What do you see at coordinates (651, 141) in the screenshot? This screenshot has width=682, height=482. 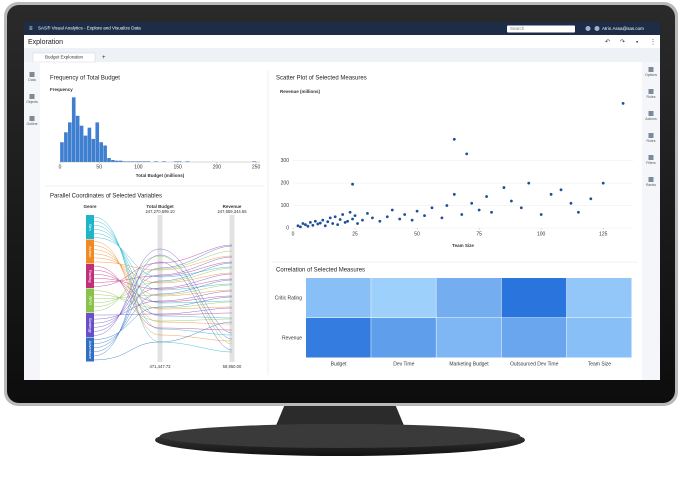 I see `panel-label: Rules` at bounding box center [651, 141].